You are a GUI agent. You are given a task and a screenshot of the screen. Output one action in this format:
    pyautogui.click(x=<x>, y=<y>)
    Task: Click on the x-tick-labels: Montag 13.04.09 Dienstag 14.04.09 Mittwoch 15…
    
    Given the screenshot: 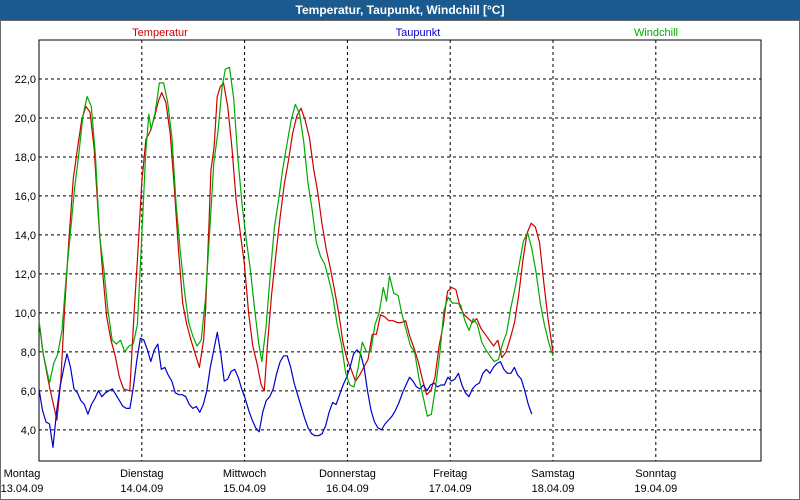 What is the action you would take?
    pyautogui.click(x=339, y=481)
    